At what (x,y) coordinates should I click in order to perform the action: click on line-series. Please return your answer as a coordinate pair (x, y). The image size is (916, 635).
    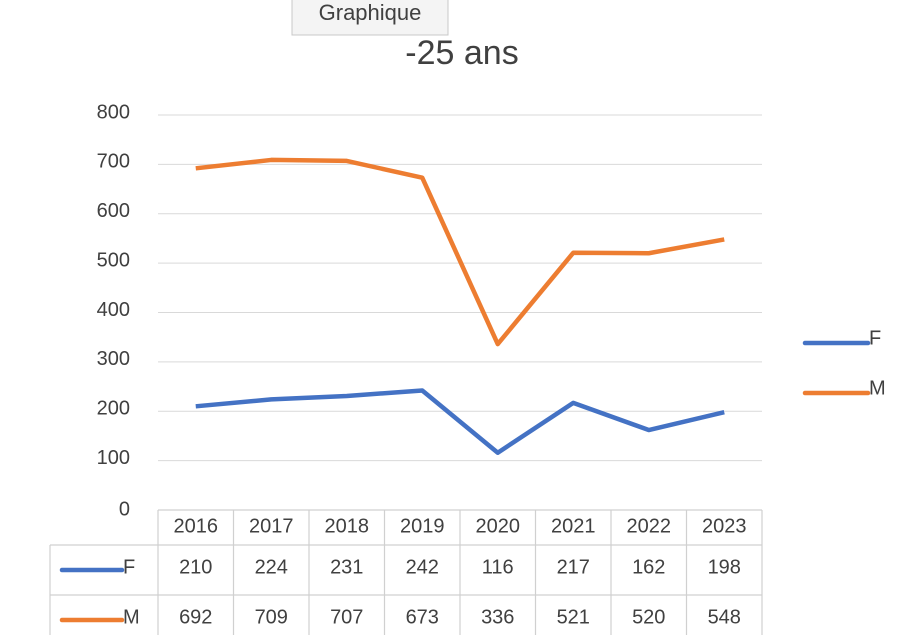
    Looking at the image, I should click on (460, 421).